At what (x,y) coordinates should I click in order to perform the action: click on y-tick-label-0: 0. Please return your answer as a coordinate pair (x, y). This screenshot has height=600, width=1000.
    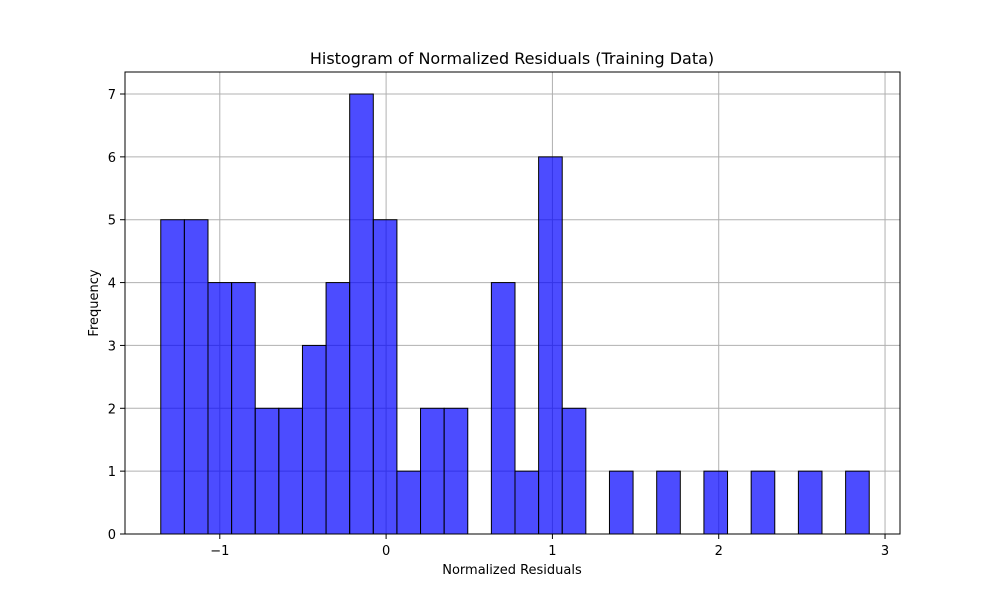
    Looking at the image, I should click on (112, 535).